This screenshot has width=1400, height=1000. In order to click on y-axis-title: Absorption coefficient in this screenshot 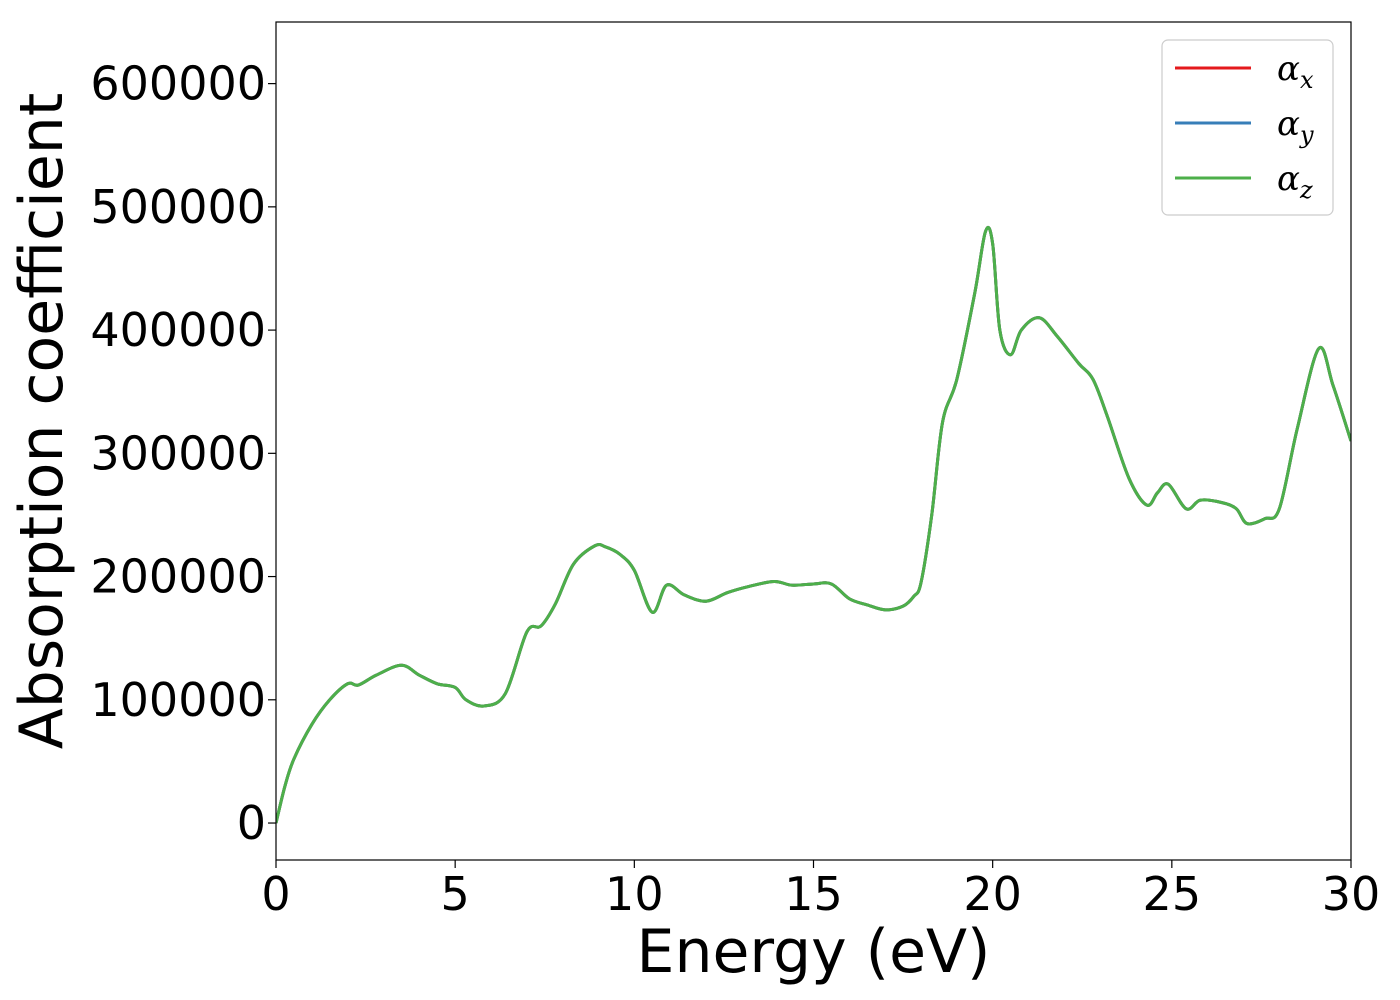, I will do `click(42, 421)`.